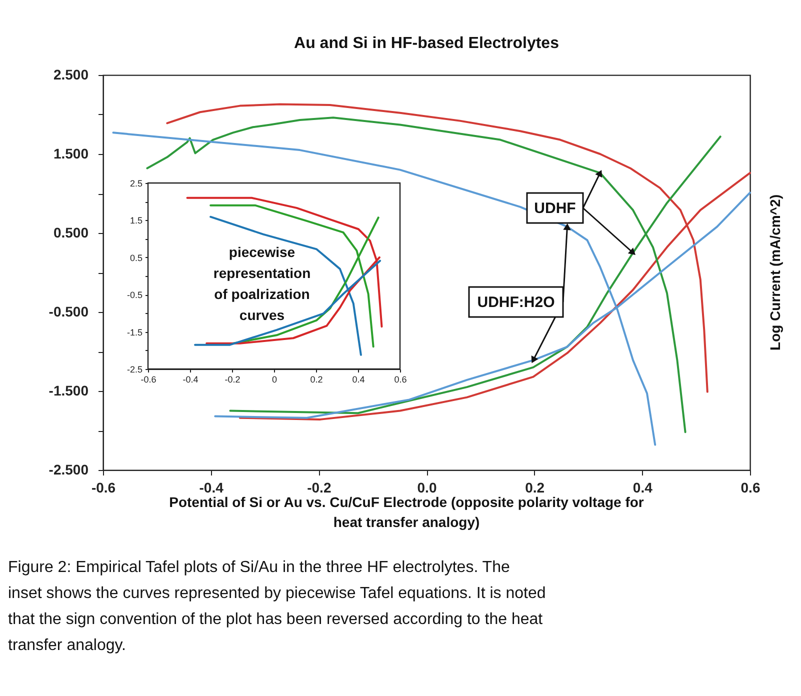  Describe the element at coordinates (775, 272) in the screenshot. I see `y-axis-title: Log Current (mA/cm^2)` at that location.